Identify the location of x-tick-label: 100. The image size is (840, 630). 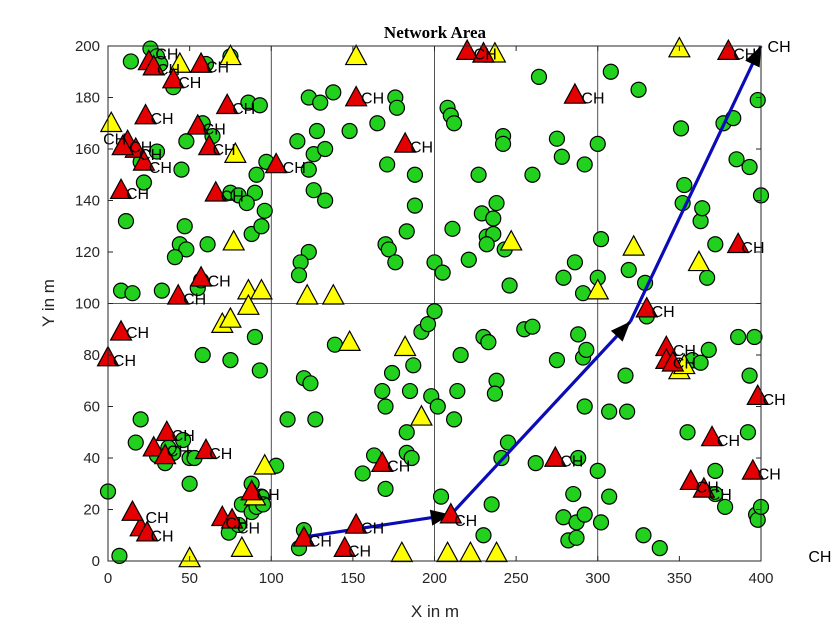
(271, 578).